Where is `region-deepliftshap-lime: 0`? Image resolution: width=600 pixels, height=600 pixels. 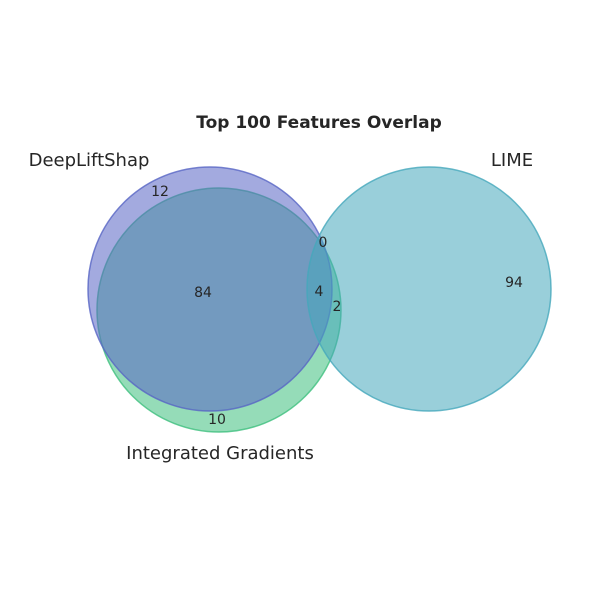 region-deepliftshap-lime: 0 is located at coordinates (323, 243).